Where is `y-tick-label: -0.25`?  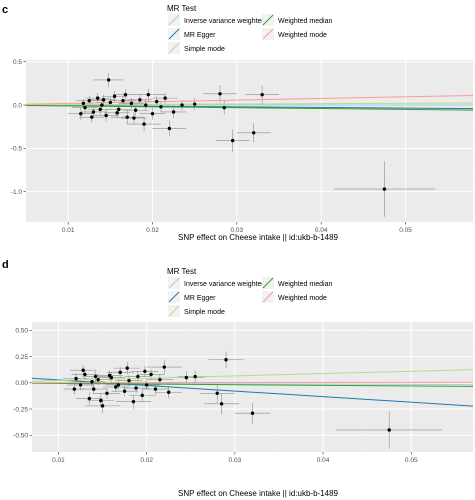
y-tick-label: -0.25 is located at coordinates (20, 409).